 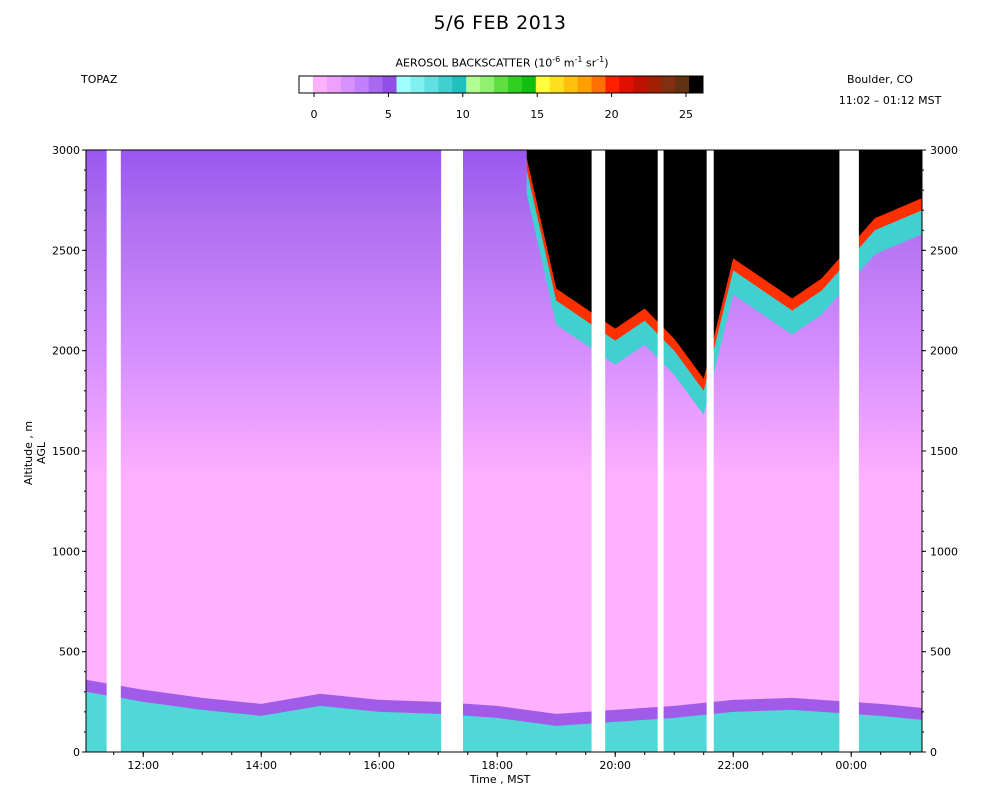 What do you see at coordinates (66, 150) in the screenshot?
I see `y-tick-label: 3000` at bounding box center [66, 150].